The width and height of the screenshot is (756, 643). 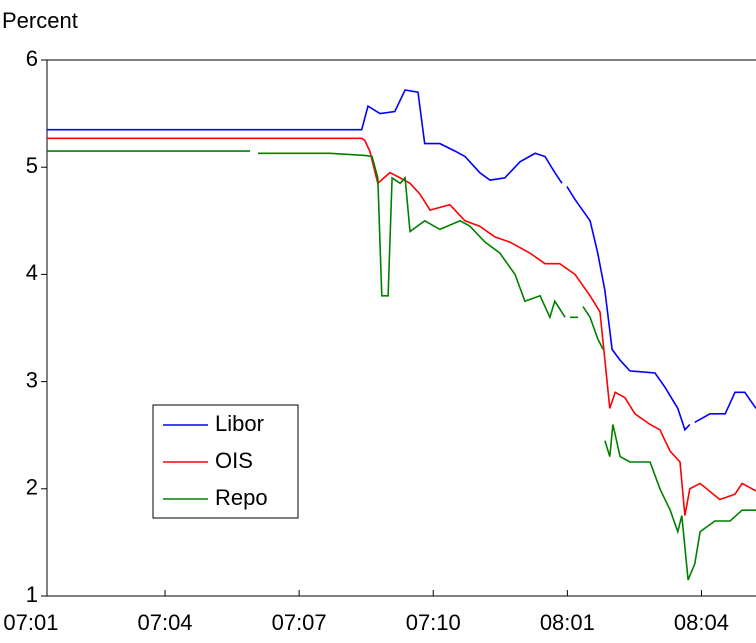 What do you see at coordinates (32, 58) in the screenshot?
I see `y-tick-label: 6` at bounding box center [32, 58].